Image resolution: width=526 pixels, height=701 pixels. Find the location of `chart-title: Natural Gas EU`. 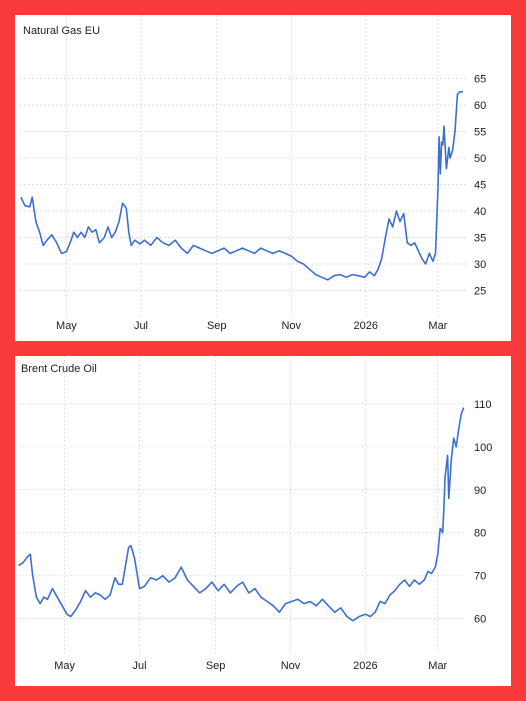

chart-title: Natural Gas EU is located at coordinates (61, 31).